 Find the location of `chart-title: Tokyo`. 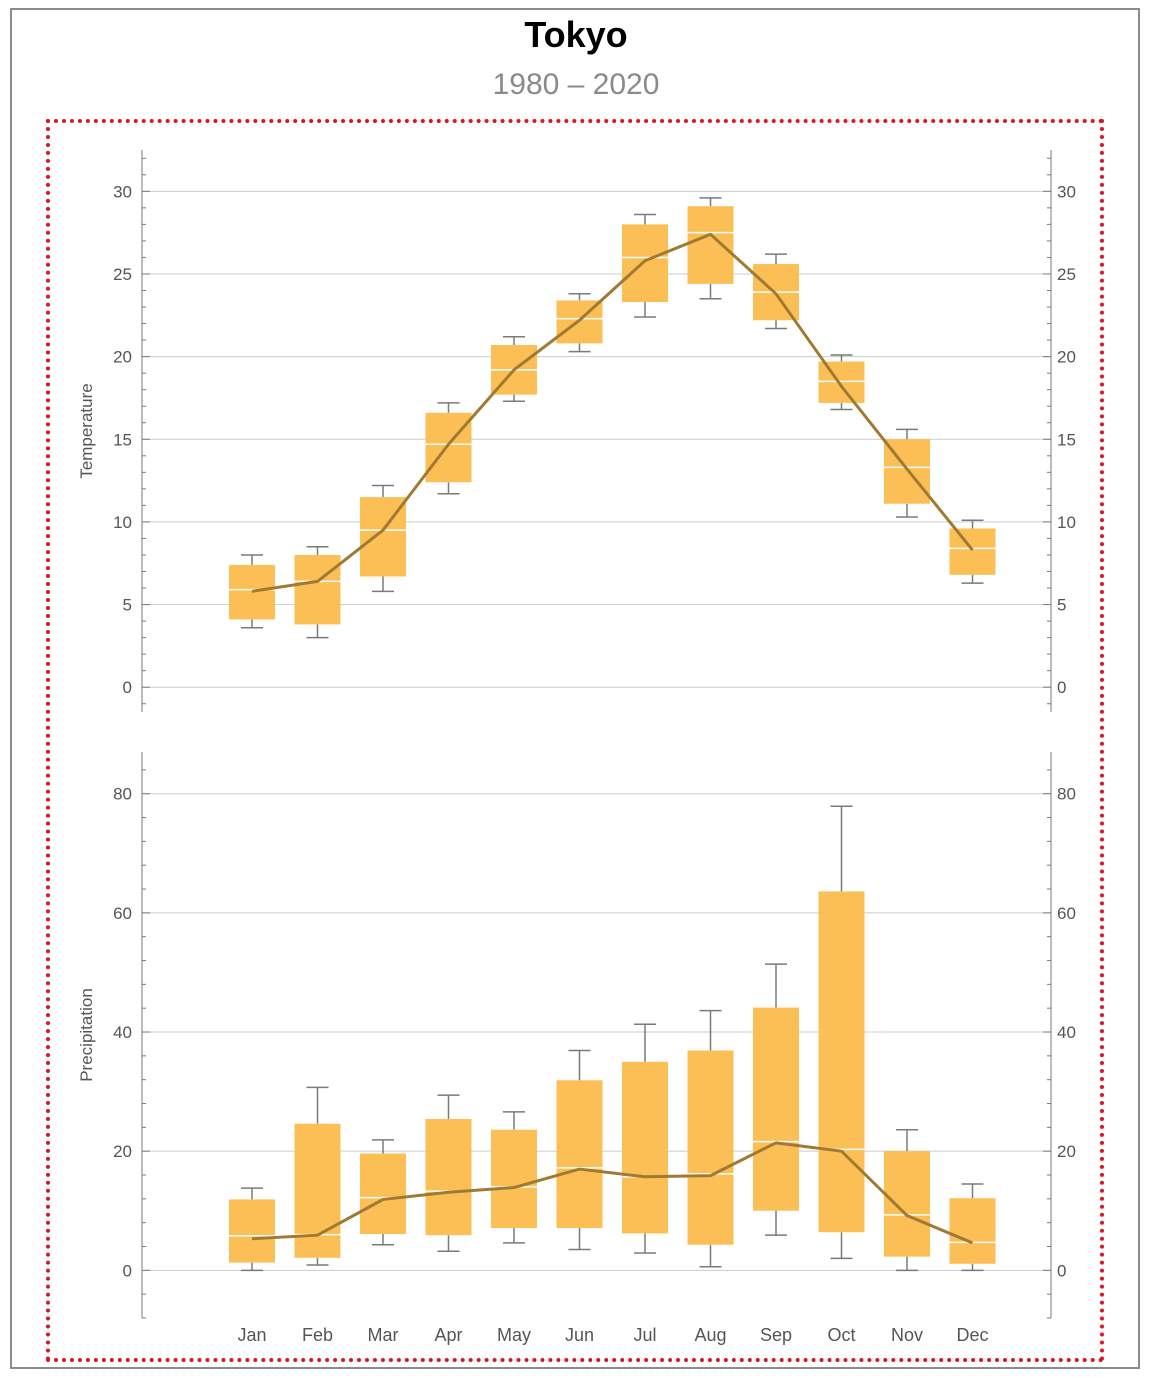

chart-title: Tokyo is located at coordinates (576, 34).